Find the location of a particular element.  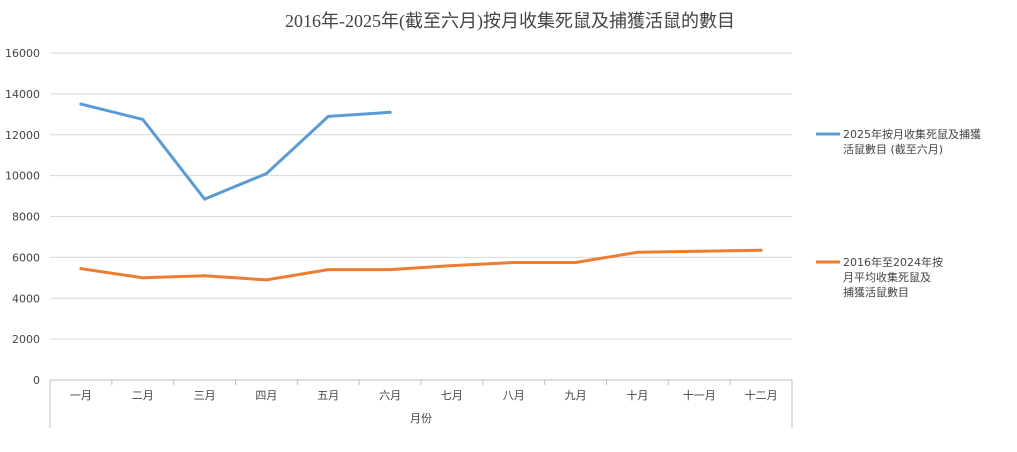

y-axis-ticks: 0 2000 4000 6000 8000 10000 12000 14000 16000 is located at coordinates (22, 217).